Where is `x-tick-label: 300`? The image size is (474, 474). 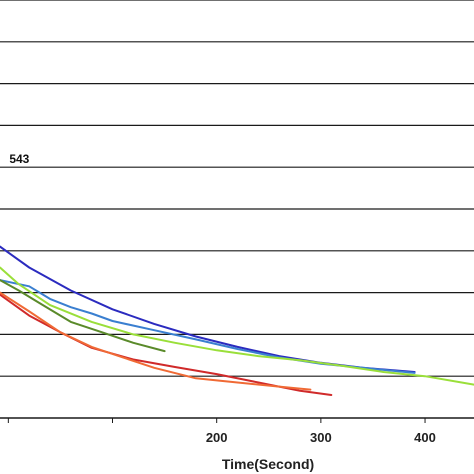
x-tick-label: 300 is located at coordinates (321, 437).